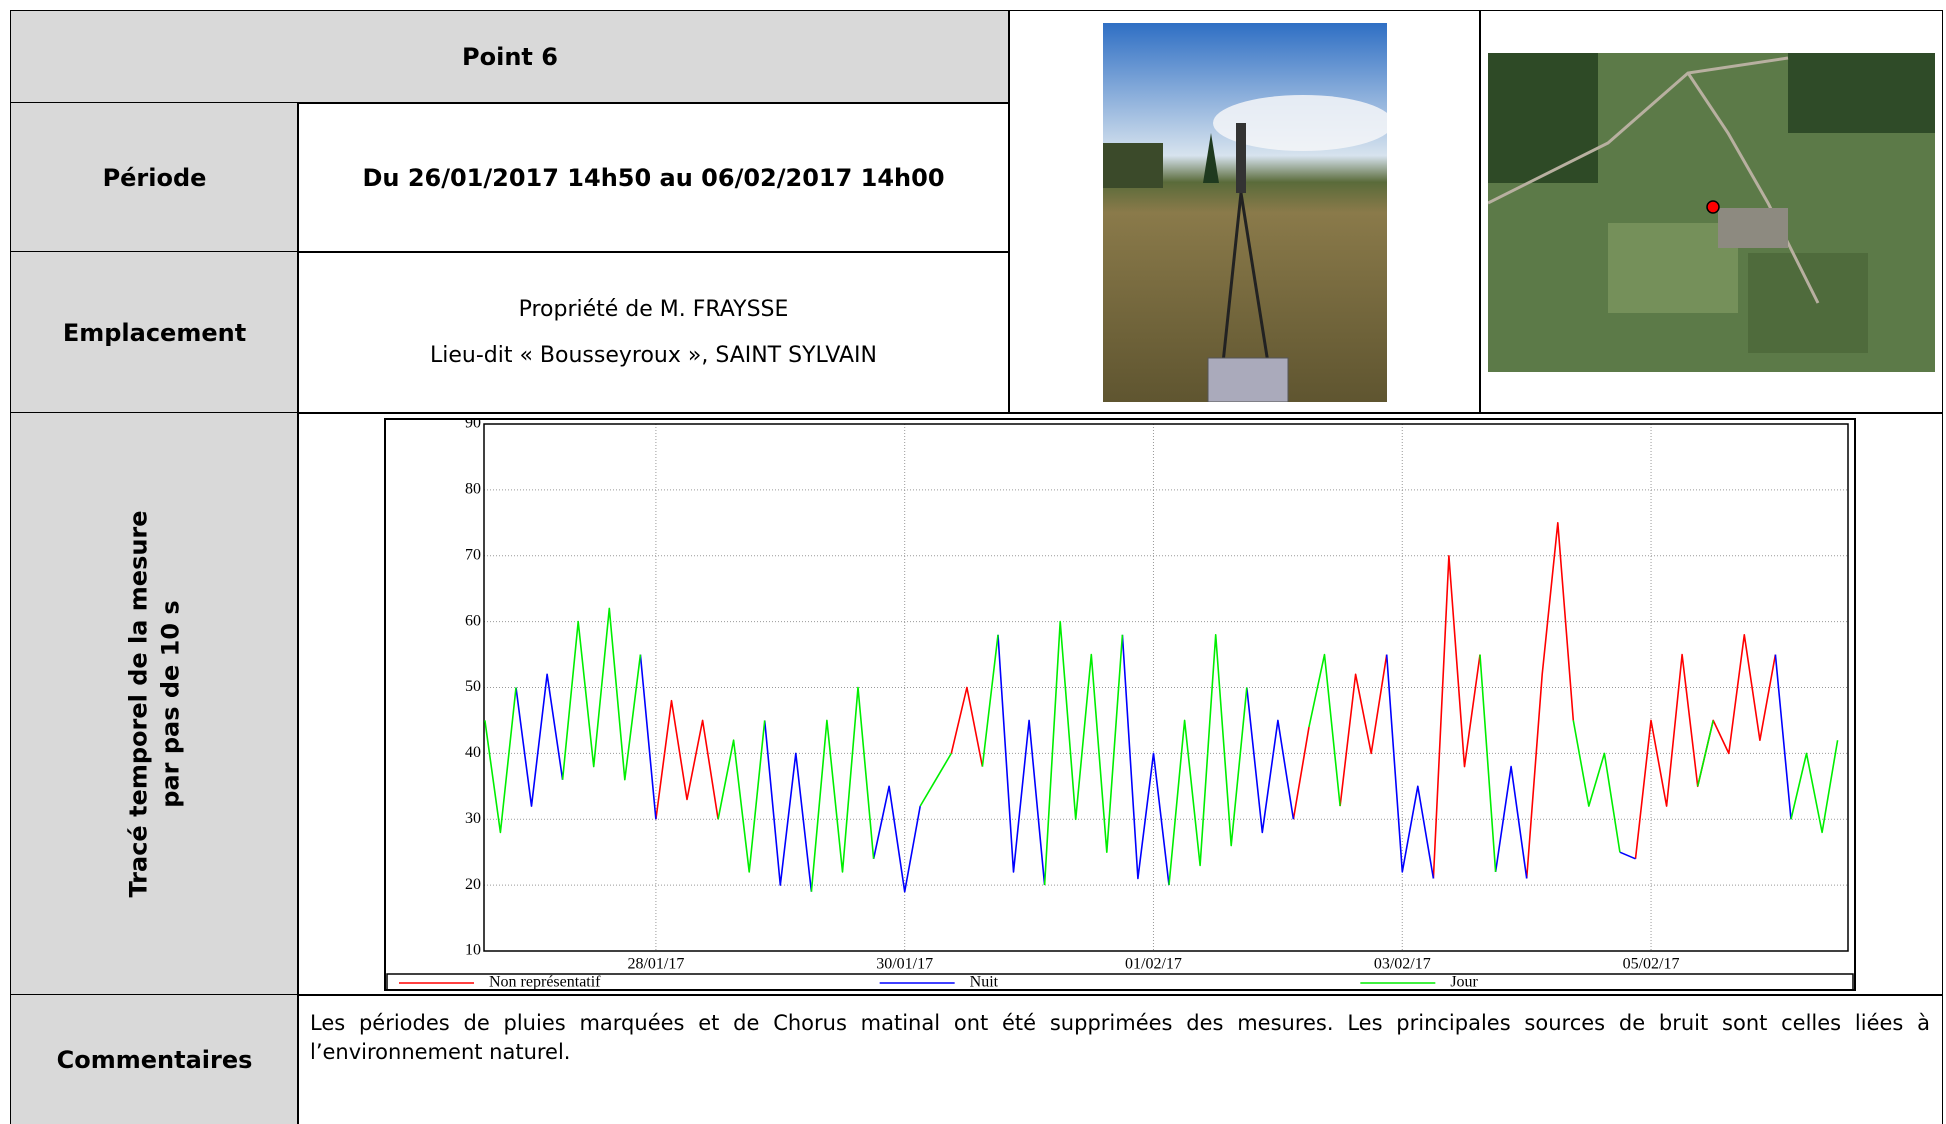  I want to click on map-cell, so click(1711, 212).